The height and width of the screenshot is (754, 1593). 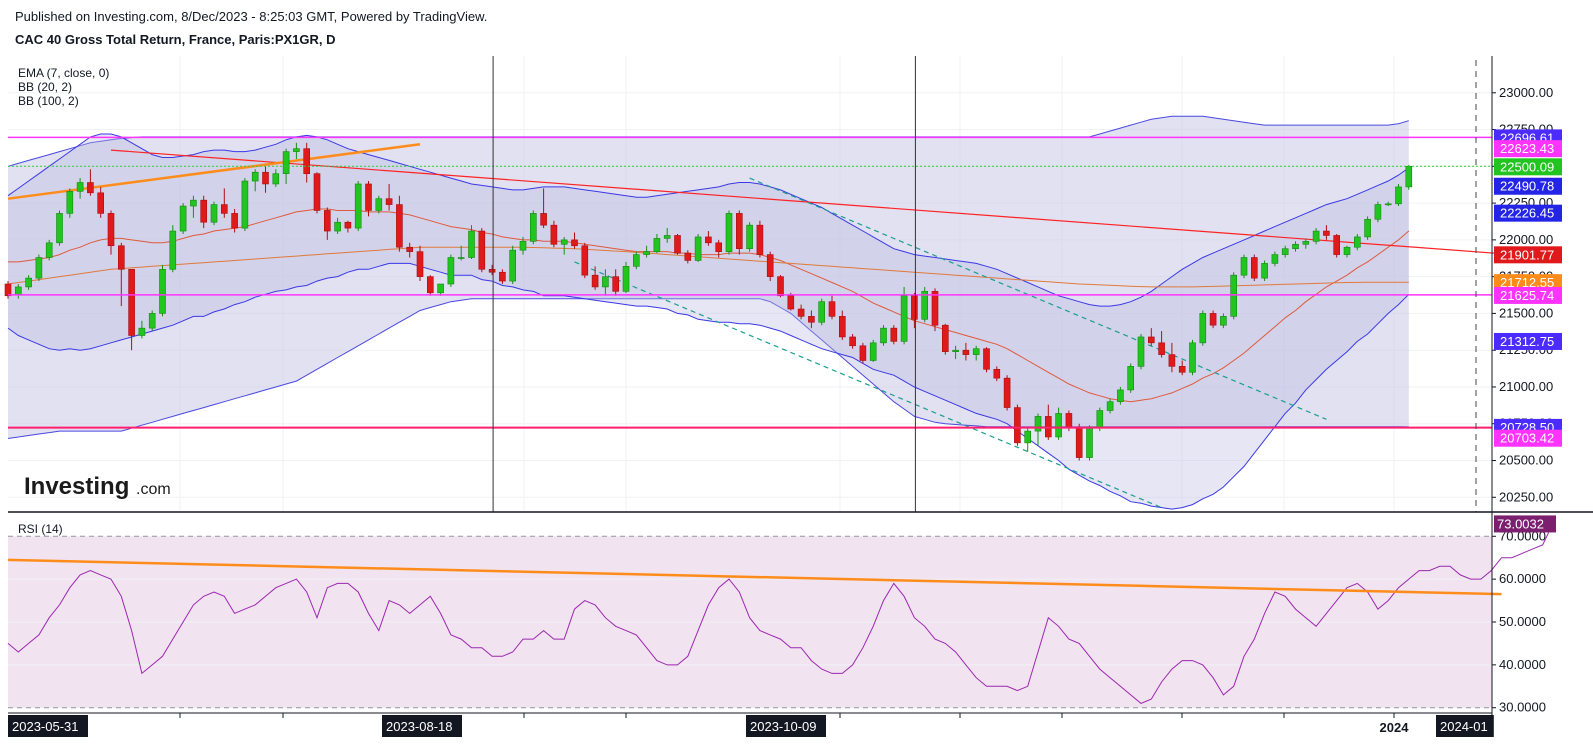 What do you see at coordinates (1526, 92) in the screenshot?
I see `price-axis-label: 23000.00` at bounding box center [1526, 92].